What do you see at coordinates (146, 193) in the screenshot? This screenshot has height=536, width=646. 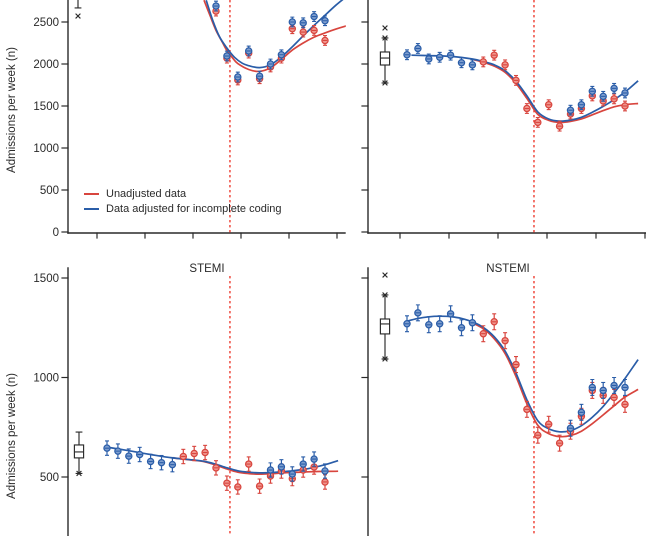 I see `legend-label-unadjusted: Unadjusted data` at bounding box center [146, 193].